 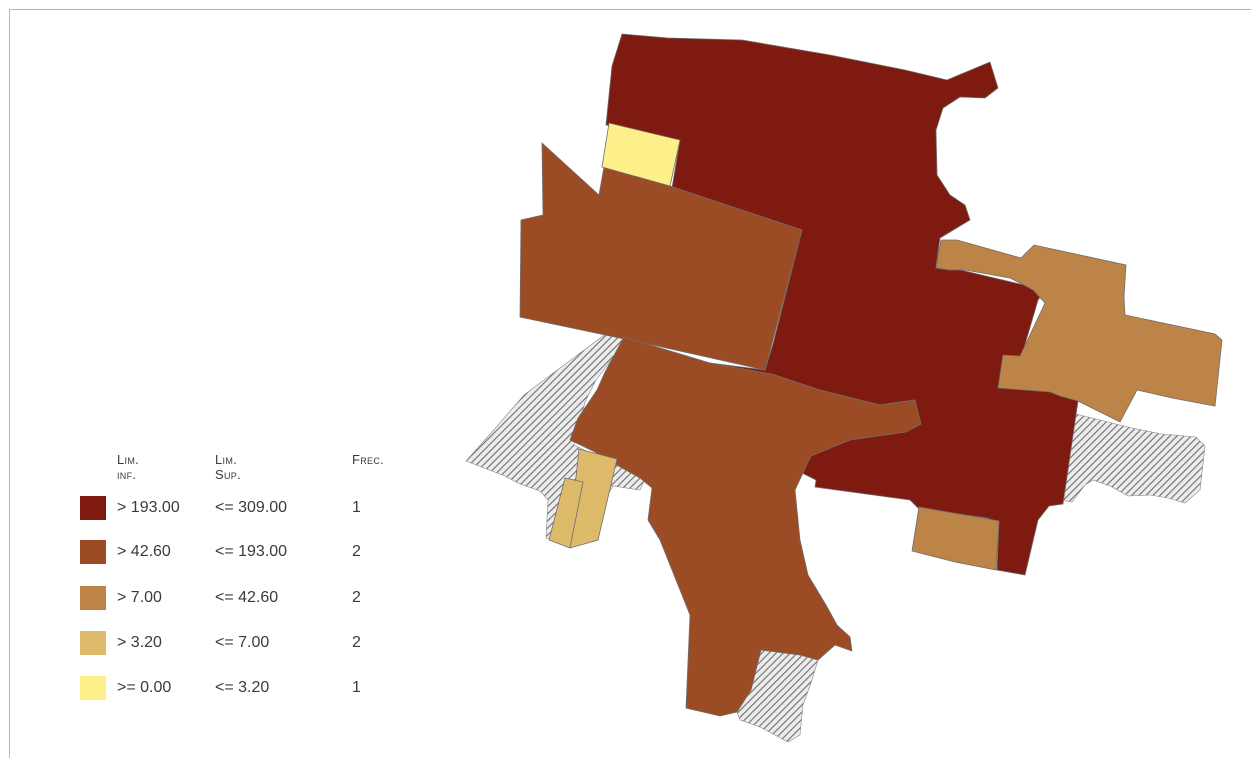 I want to click on legend-lim-inf: >= 0.00, so click(x=144, y=687).